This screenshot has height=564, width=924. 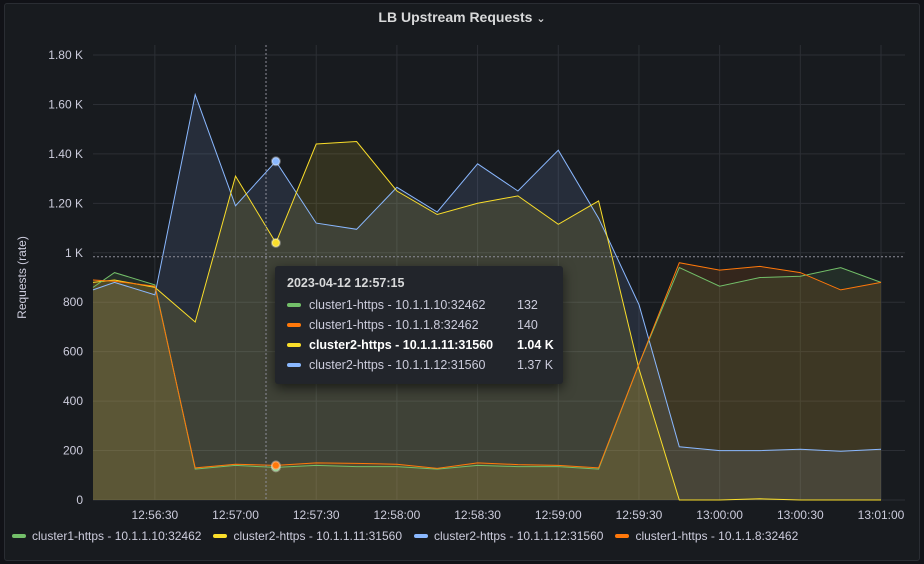 I want to click on legend-label: cluster2-https - 10.1.1.11:31560, so click(x=318, y=536).